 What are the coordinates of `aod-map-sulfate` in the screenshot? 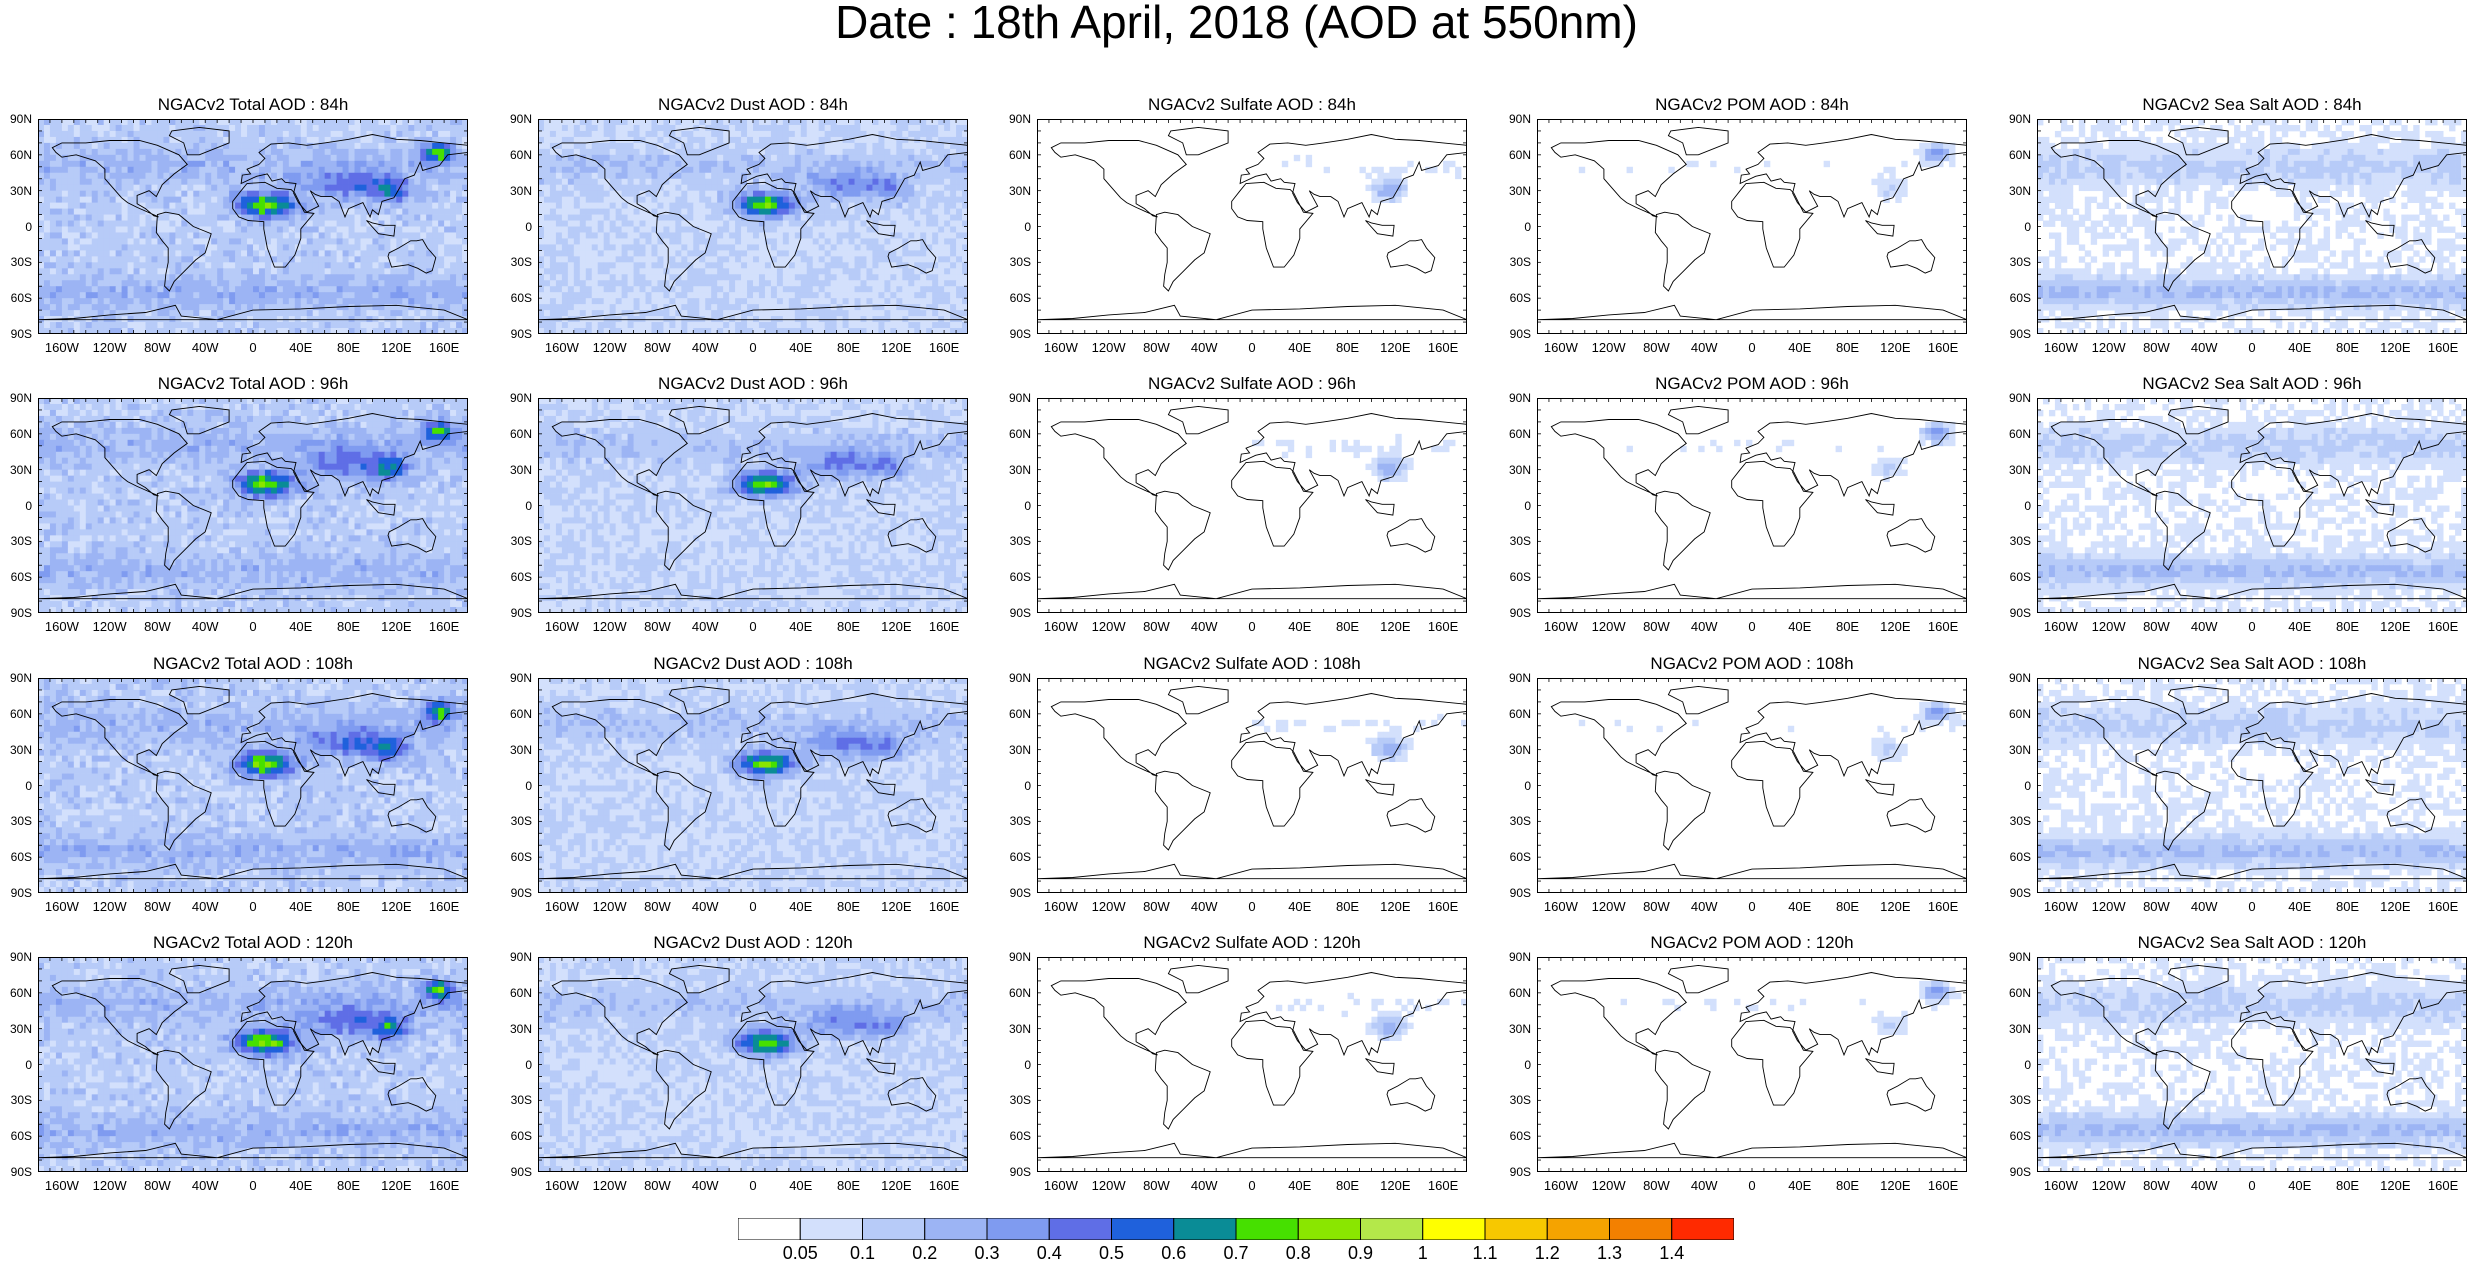 It's located at (1252, 505).